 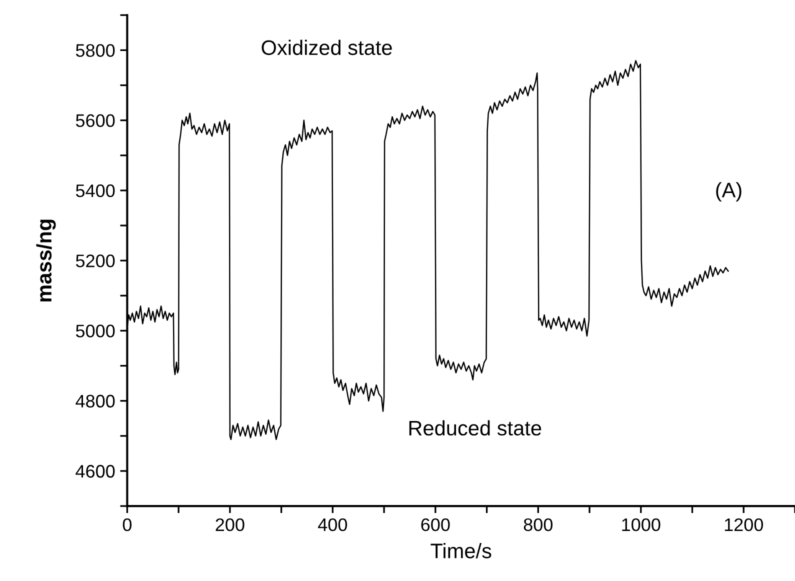 I want to click on annotation: Oxidized state, so click(x=327, y=48).